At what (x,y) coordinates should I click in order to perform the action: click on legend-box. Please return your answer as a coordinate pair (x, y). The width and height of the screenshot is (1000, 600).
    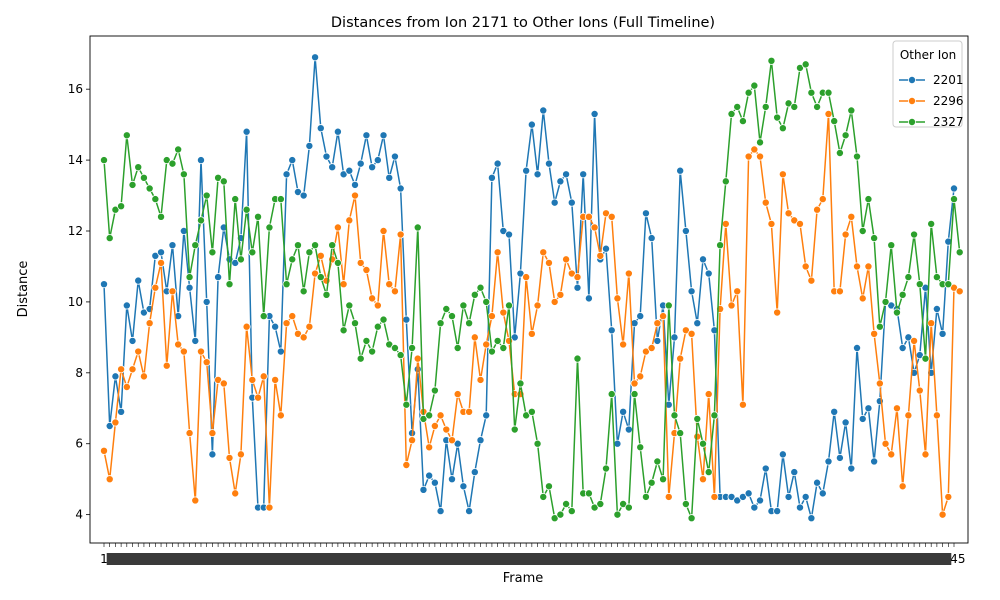
    Looking at the image, I should click on (927, 84).